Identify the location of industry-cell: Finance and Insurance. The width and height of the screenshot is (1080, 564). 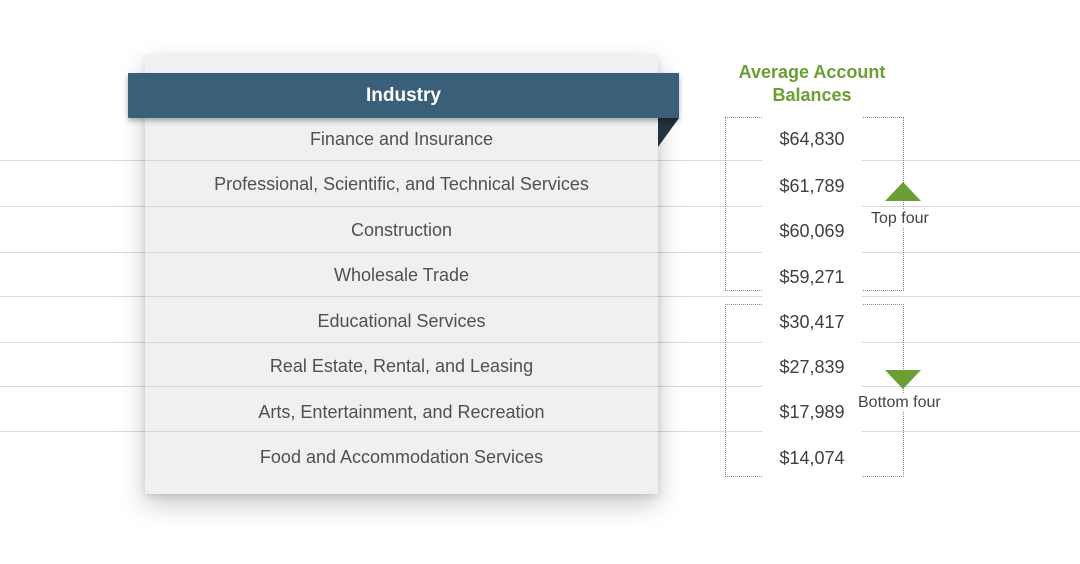
(401, 139).